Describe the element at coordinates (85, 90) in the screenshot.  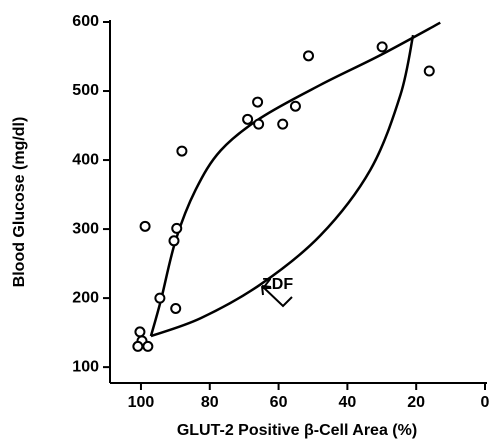
I see `y-tick-label: 500` at that location.